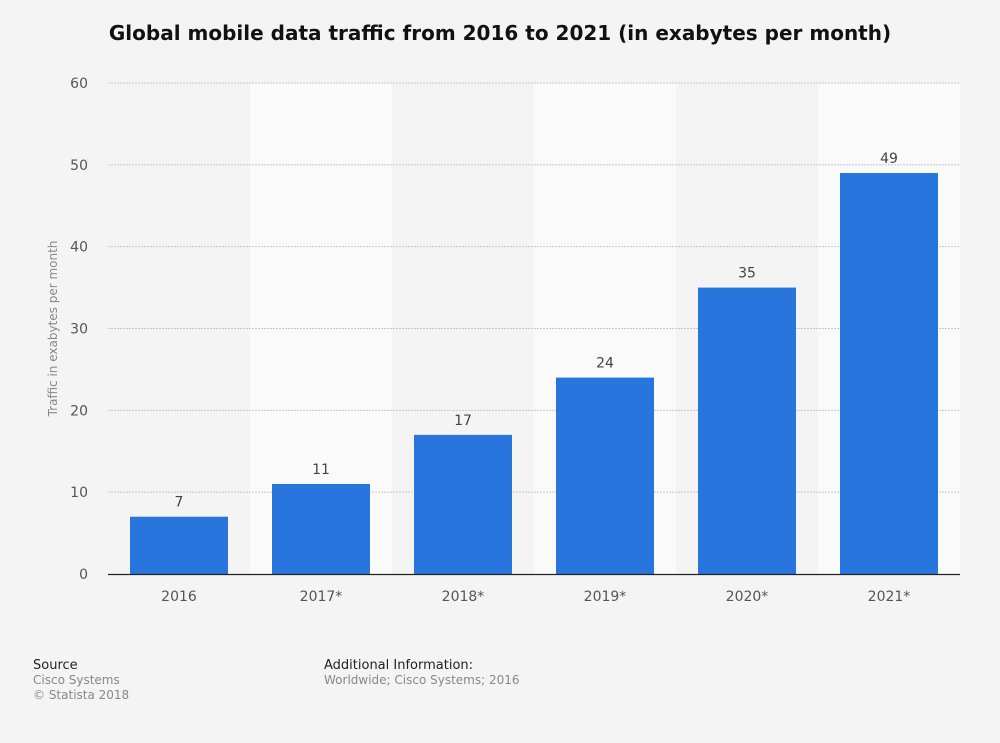  Describe the element at coordinates (605, 364) in the screenshot. I see `data-label: 24` at that location.